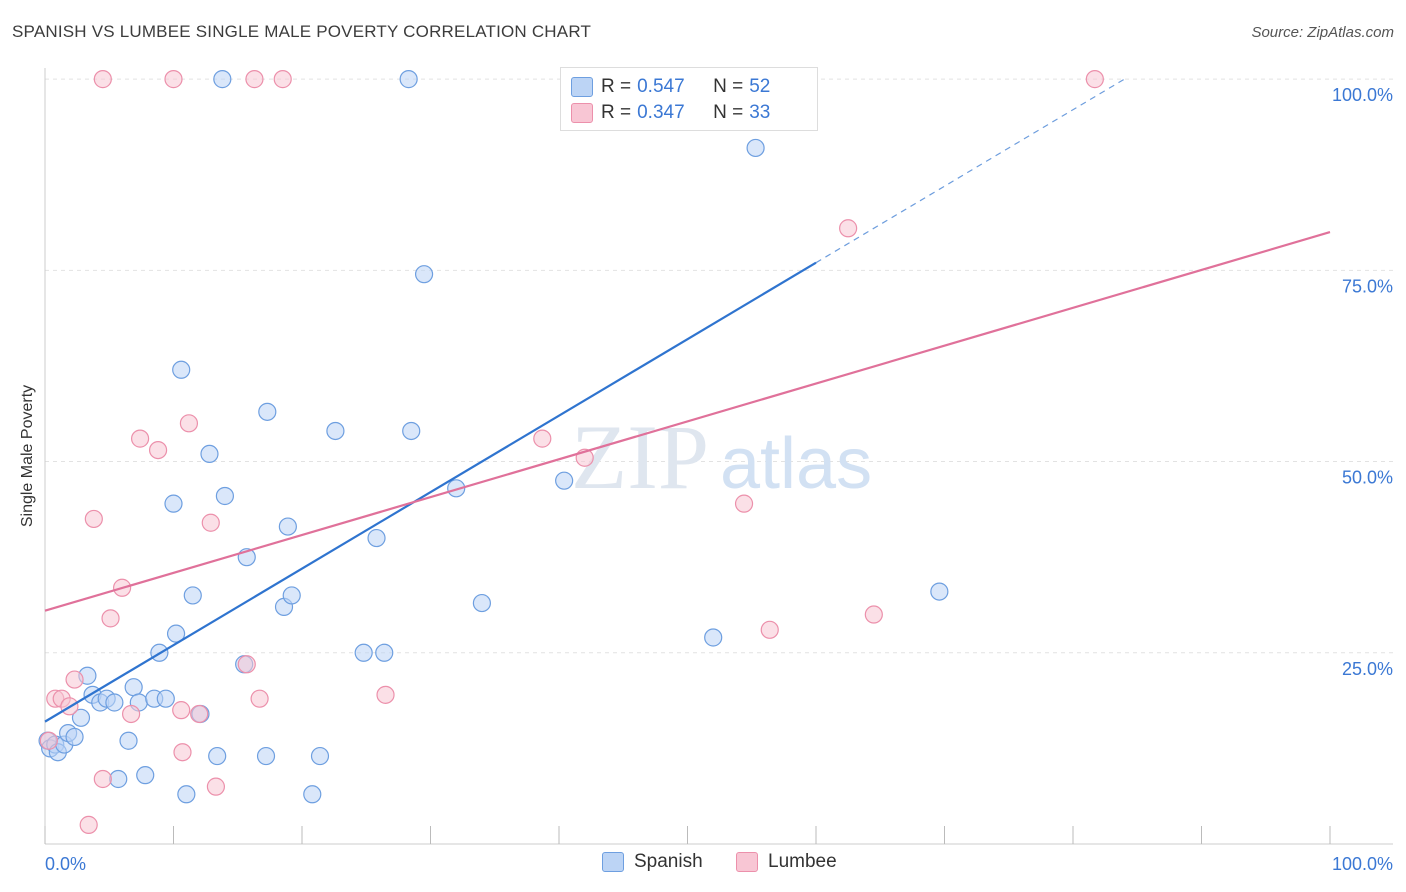 Image resolution: width=1406 pixels, height=892 pixels. What do you see at coordinates (1367, 478) in the screenshot?
I see `y-tick-label: 50.0%` at bounding box center [1367, 478].